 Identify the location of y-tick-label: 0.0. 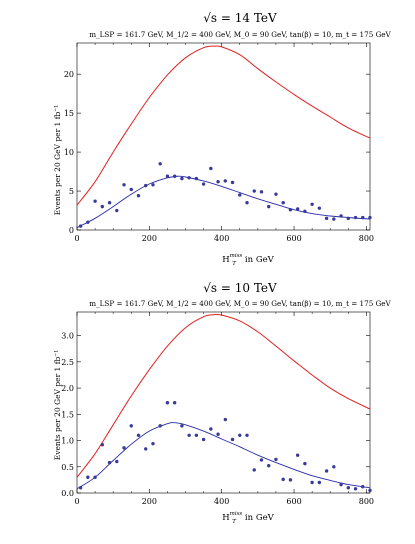
(67, 493).